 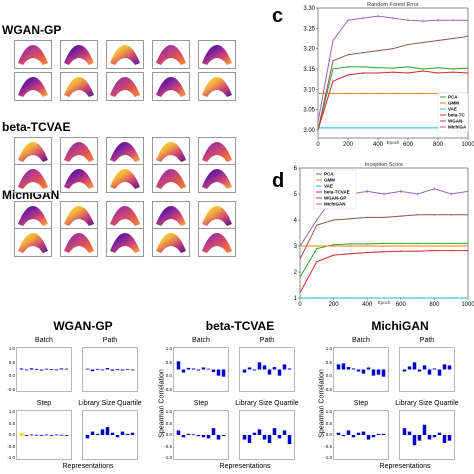 I want to click on subplot-title: Batch, so click(x=44, y=340).